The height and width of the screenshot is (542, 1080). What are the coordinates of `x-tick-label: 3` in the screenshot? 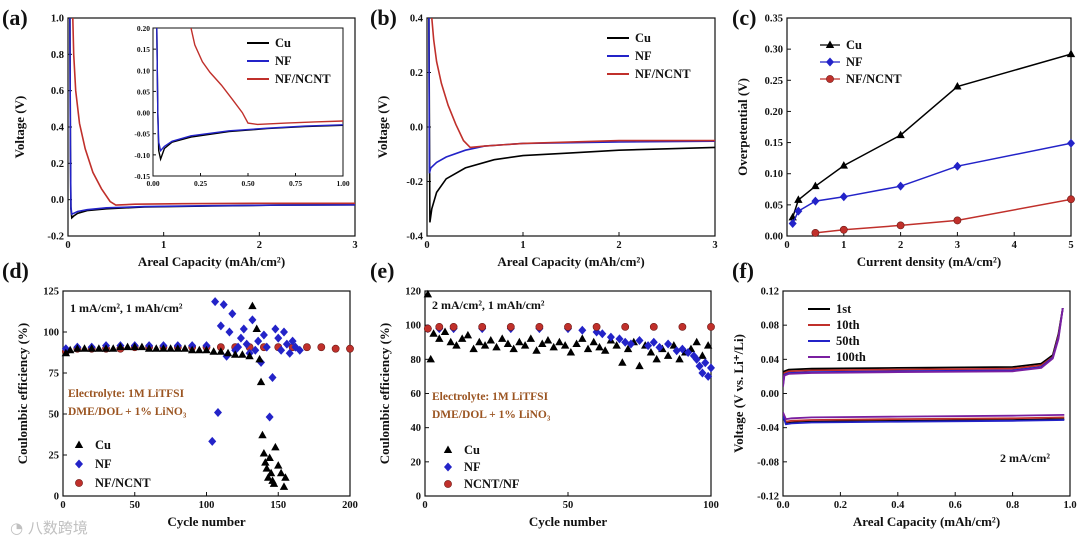 It's located at (714, 245).